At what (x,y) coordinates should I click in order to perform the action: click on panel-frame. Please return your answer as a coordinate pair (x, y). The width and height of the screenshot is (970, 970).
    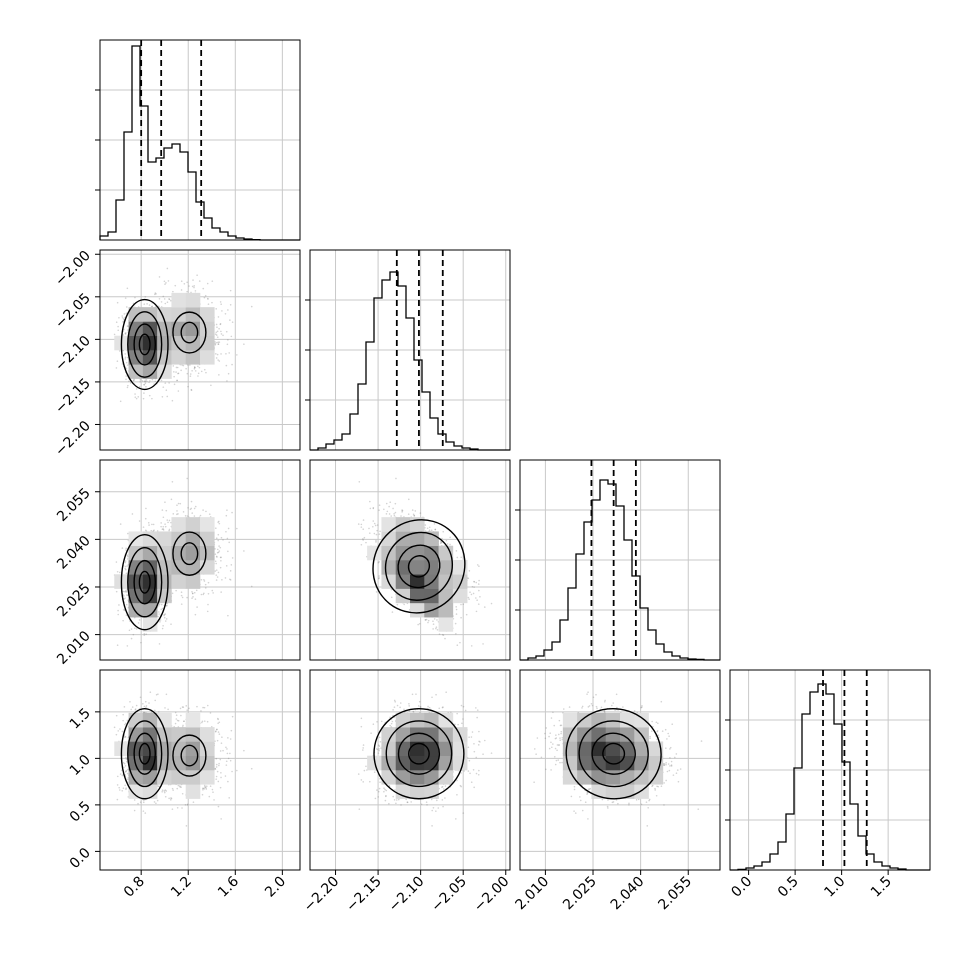
    Looking at the image, I should click on (830, 770).